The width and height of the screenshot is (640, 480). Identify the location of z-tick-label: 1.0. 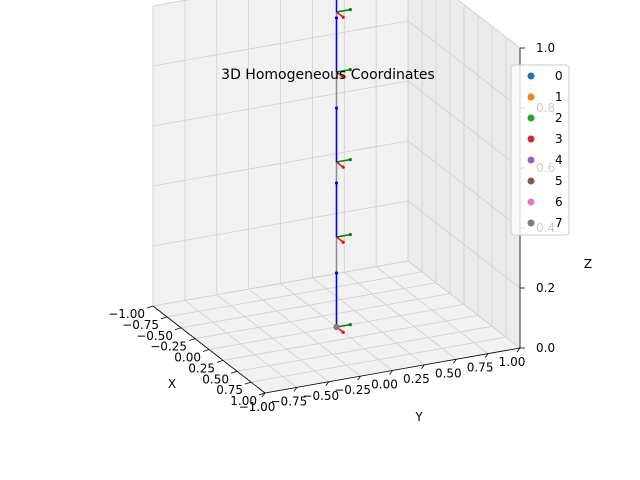
(545, 48).